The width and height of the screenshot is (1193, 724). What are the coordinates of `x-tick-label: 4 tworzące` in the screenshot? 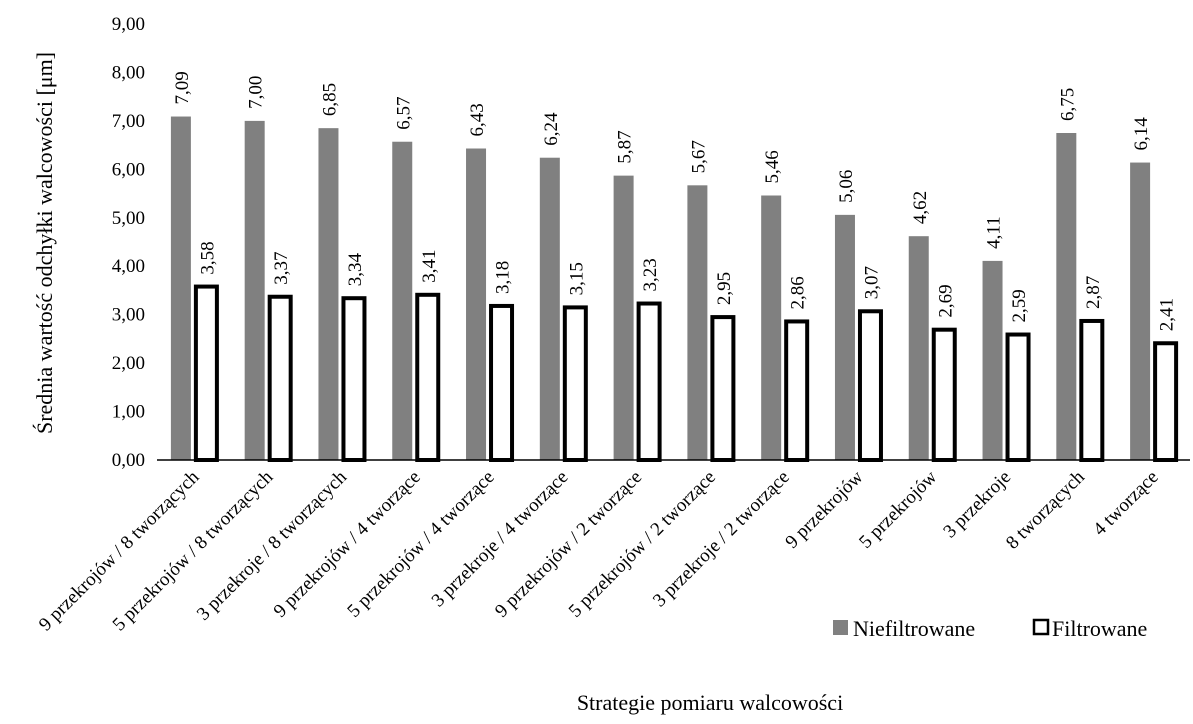 It's located at (1125, 503).